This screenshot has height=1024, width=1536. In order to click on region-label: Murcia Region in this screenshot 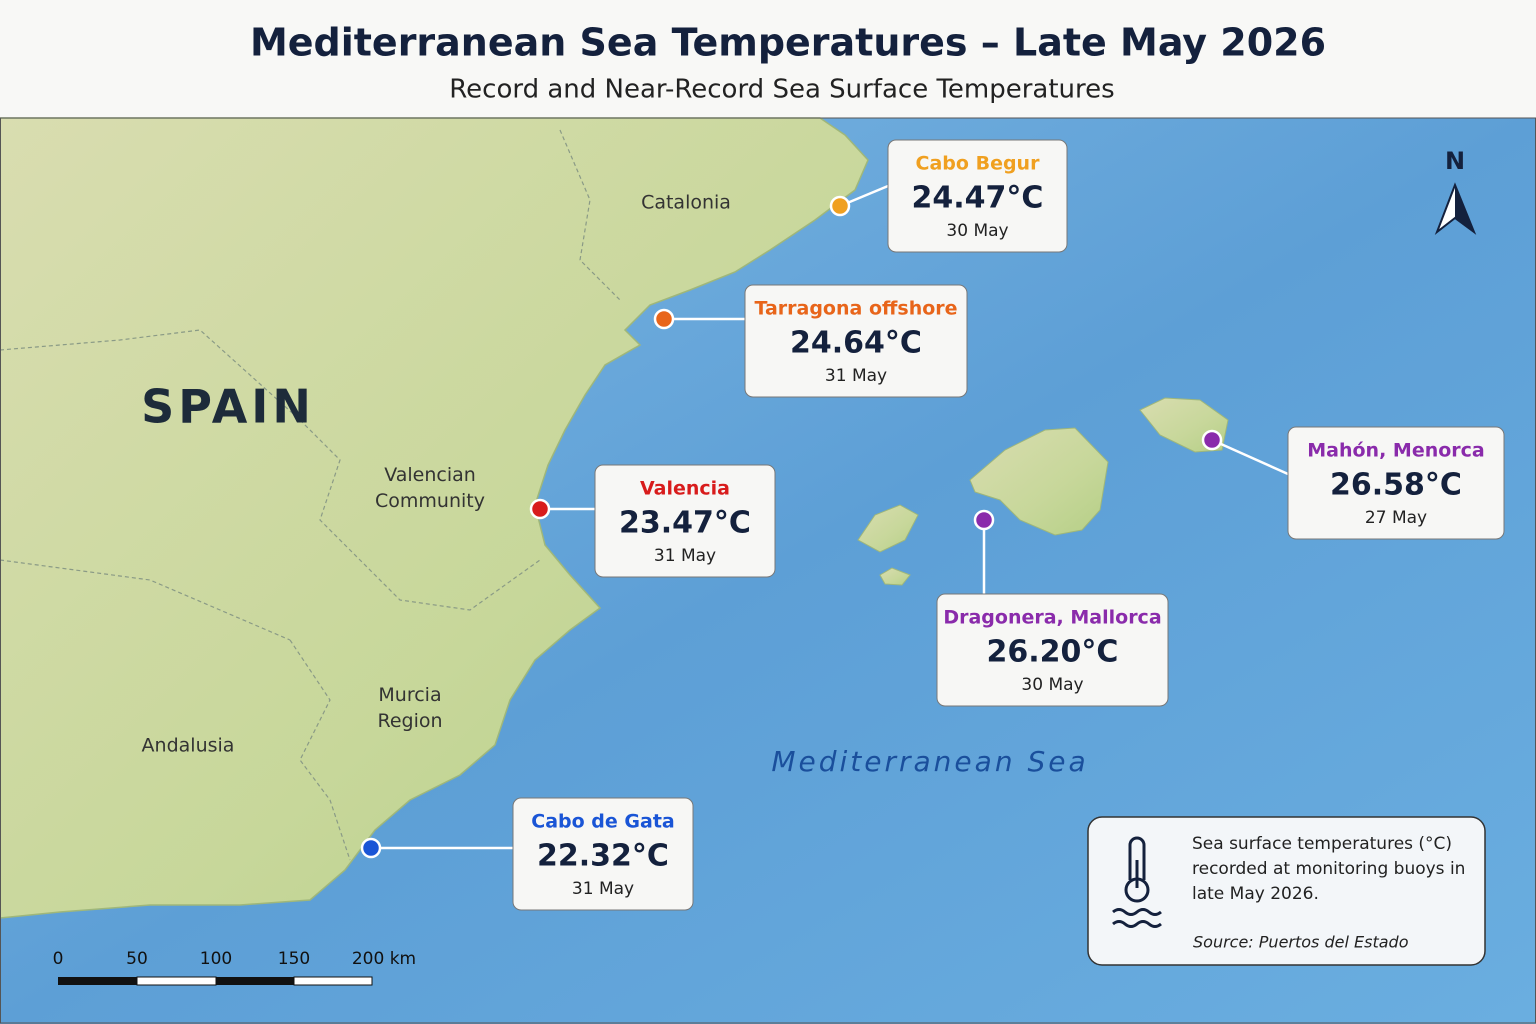, I will do `click(410, 708)`.